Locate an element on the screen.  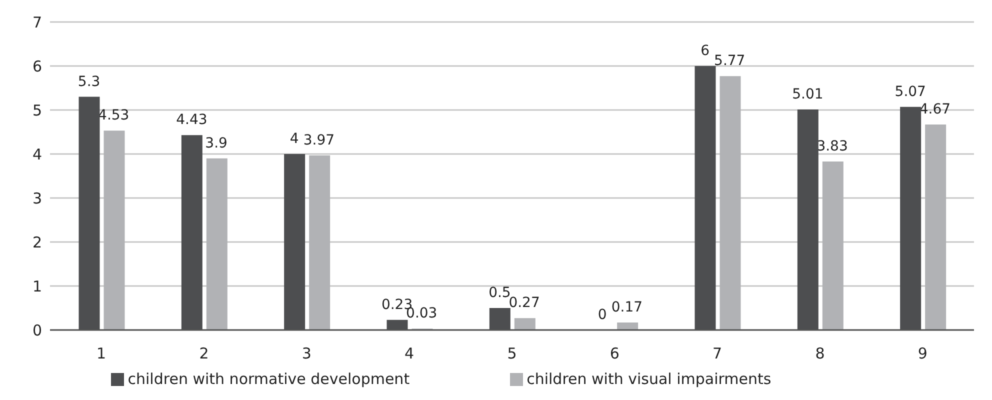
data-label: 5.01 is located at coordinates (808, 94).